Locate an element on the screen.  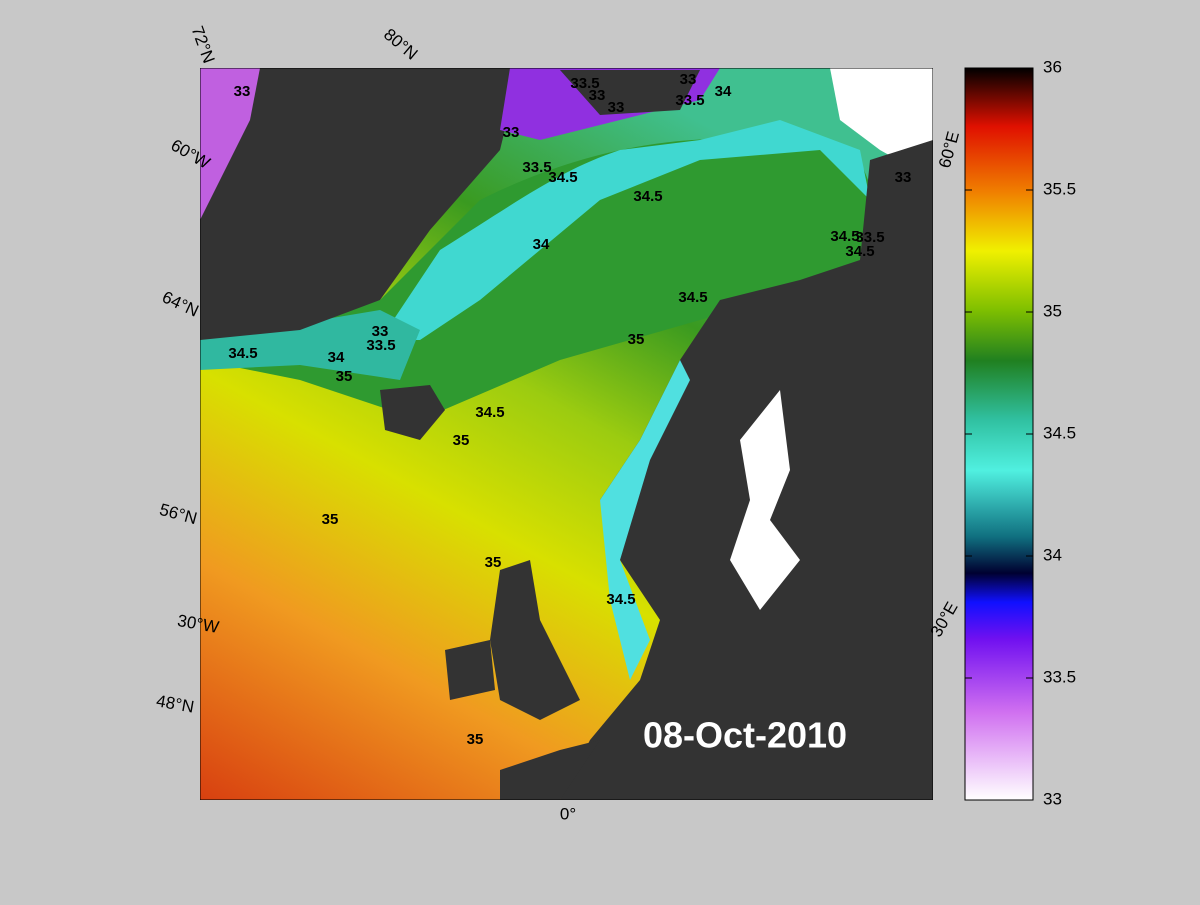
iceland is located at coordinates (412, 412).